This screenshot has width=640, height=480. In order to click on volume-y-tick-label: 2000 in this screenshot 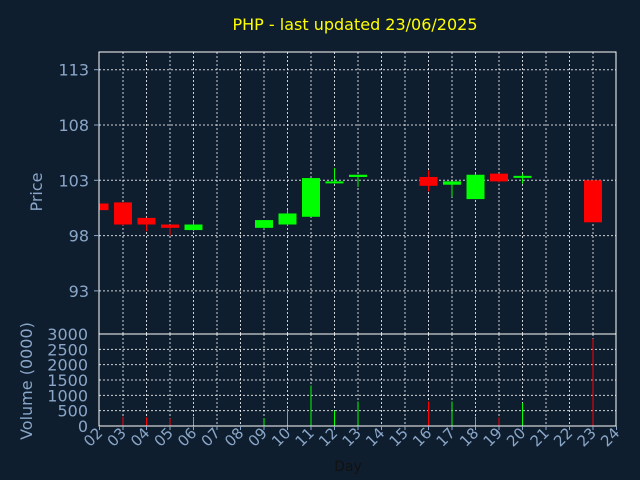, I will do `click(67, 365)`.